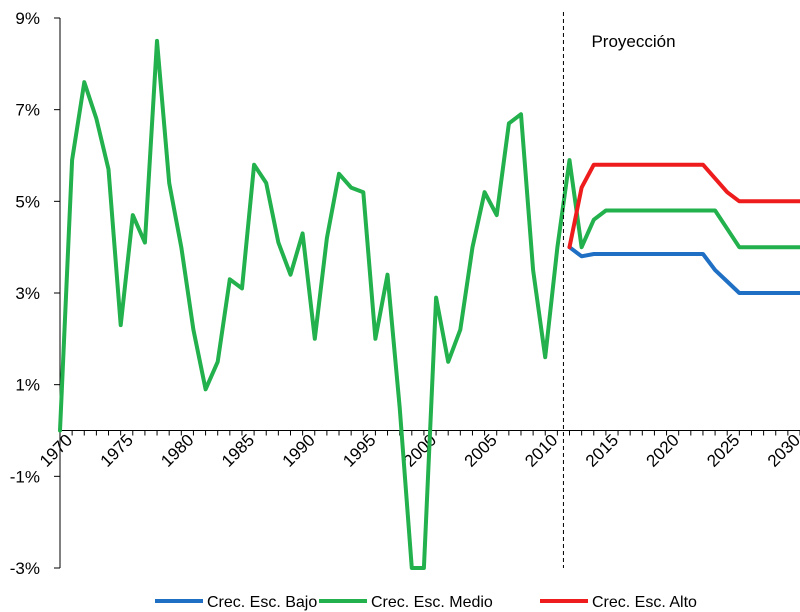 The width and height of the screenshot is (800, 612). Describe the element at coordinates (299, 451) in the screenshot. I see `x-tick-label: 1990` at that location.